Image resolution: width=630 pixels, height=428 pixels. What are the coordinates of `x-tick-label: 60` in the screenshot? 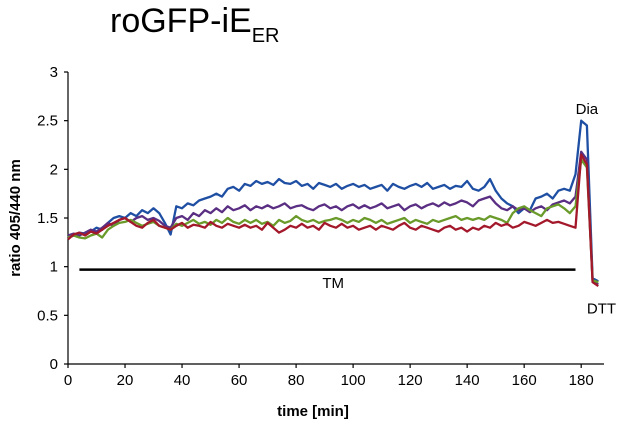 It's located at (239, 380).